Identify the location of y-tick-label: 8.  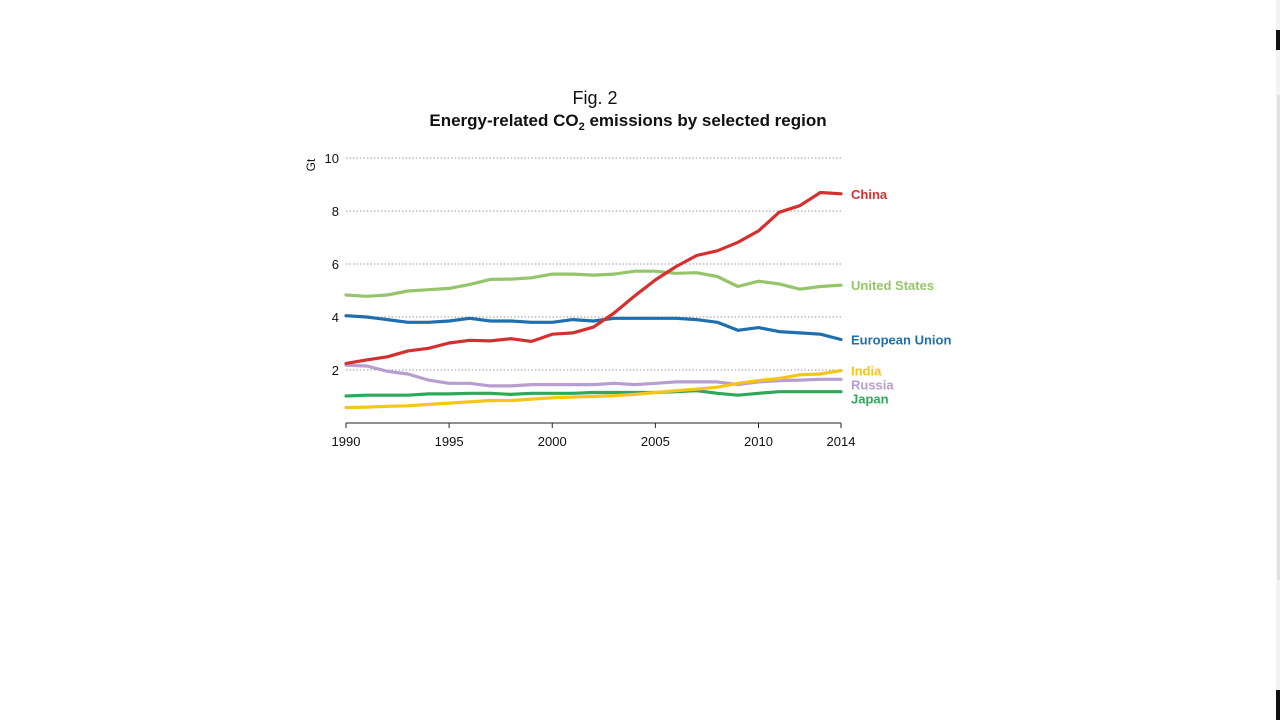
(335, 211).